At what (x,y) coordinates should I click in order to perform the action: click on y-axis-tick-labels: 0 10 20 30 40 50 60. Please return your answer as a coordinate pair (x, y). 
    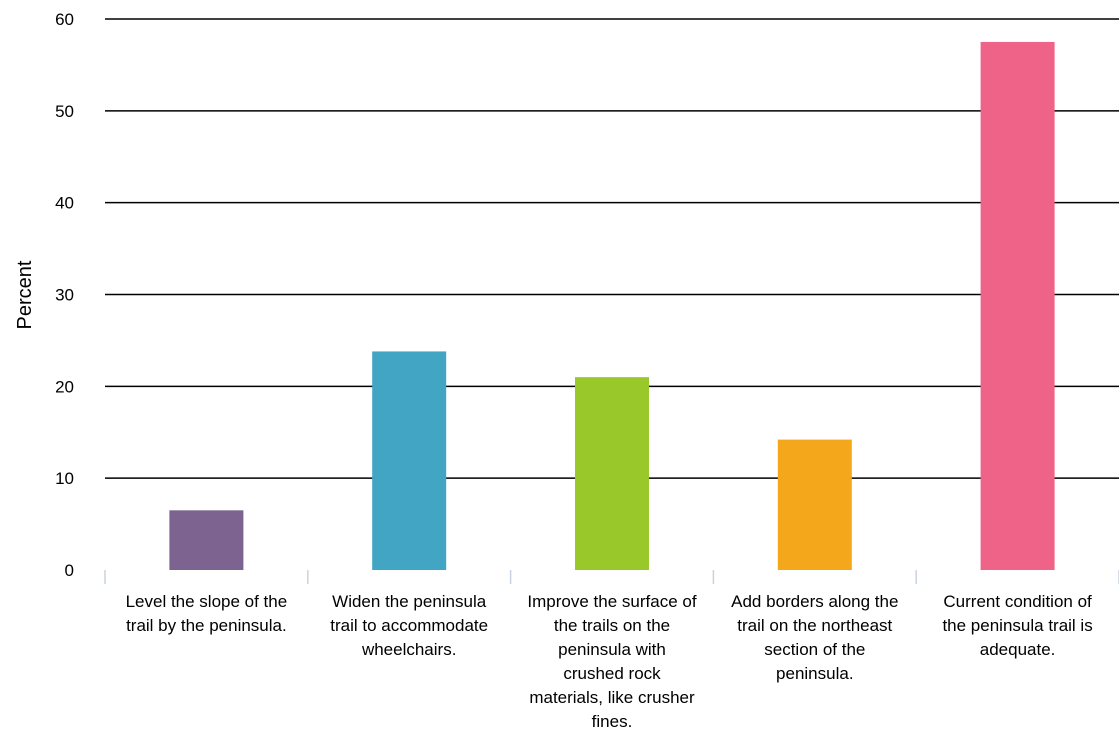
    Looking at the image, I should click on (64, 295).